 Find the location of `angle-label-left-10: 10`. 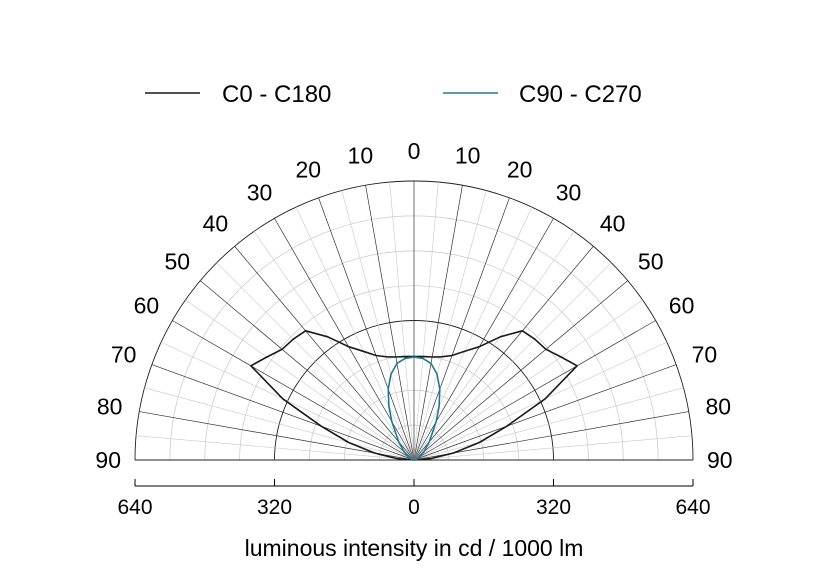

angle-label-left-10: 10 is located at coordinates (361, 156).